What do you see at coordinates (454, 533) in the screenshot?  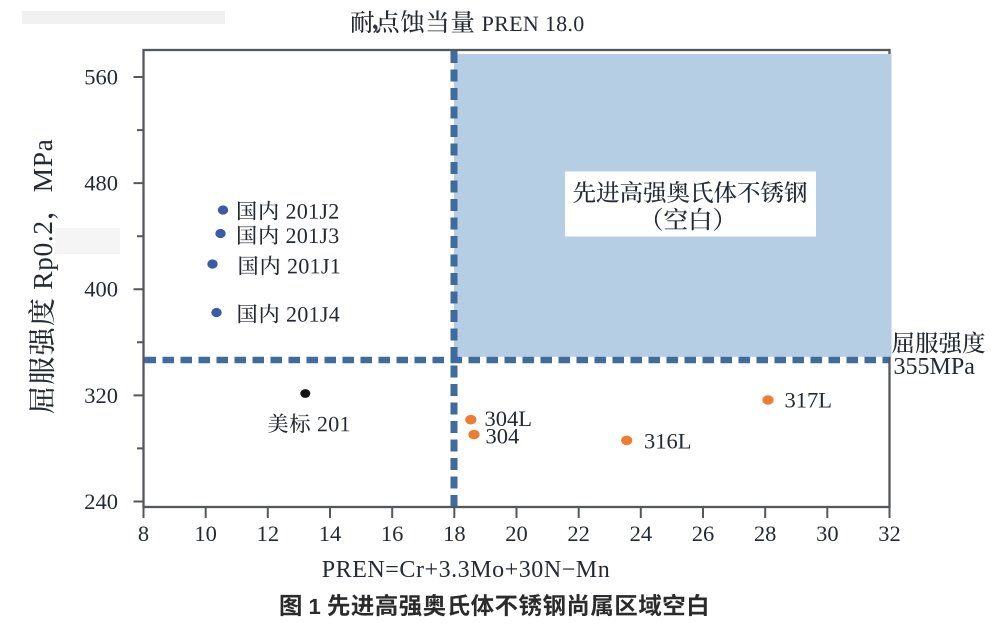 I see `svg-text: 18` at bounding box center [454, 533].